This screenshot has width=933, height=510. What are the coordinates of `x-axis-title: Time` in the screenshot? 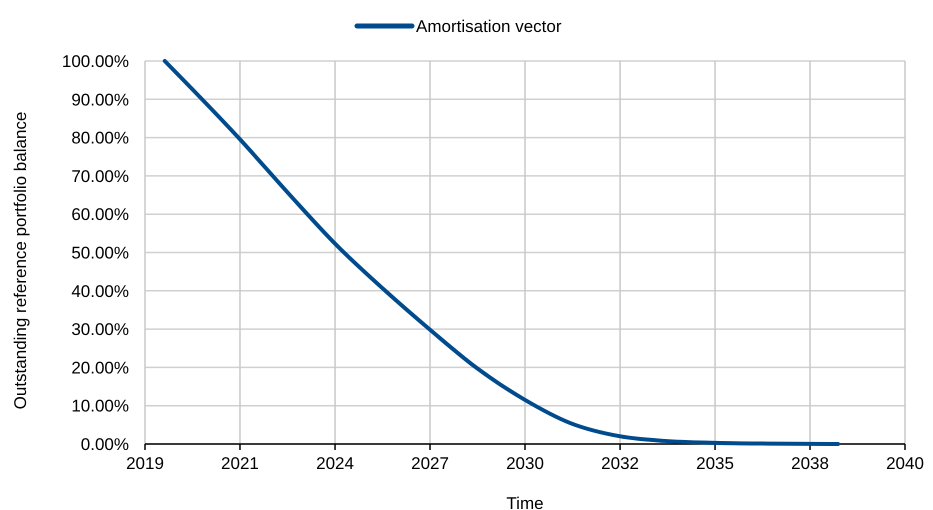 It's located at (525, 502).